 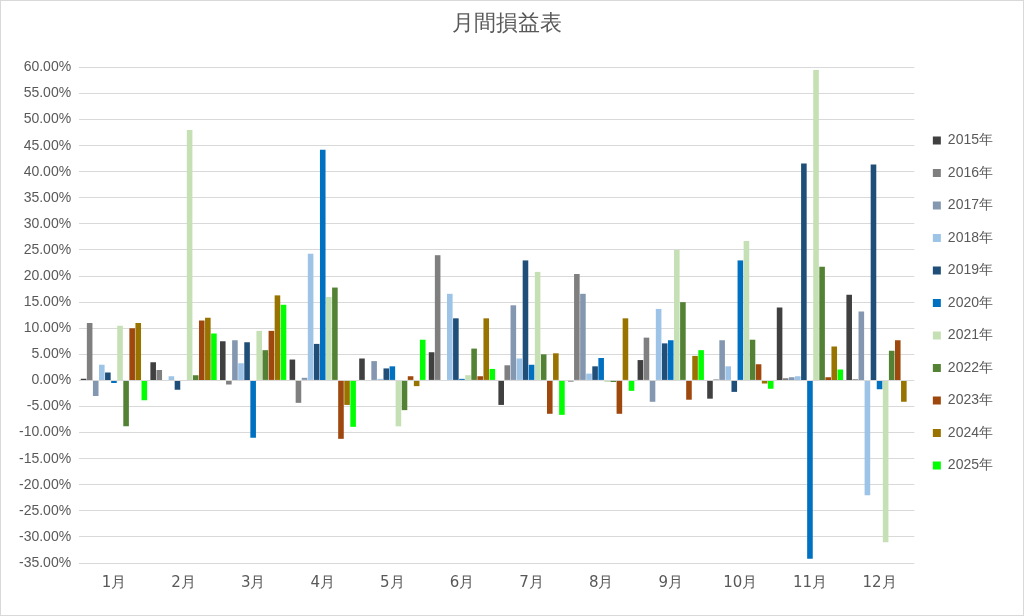 What do you see at coordinates (114, 581) in the screenshot?
I see `x-tick-label: 1月` at bounding box center [114, 581].